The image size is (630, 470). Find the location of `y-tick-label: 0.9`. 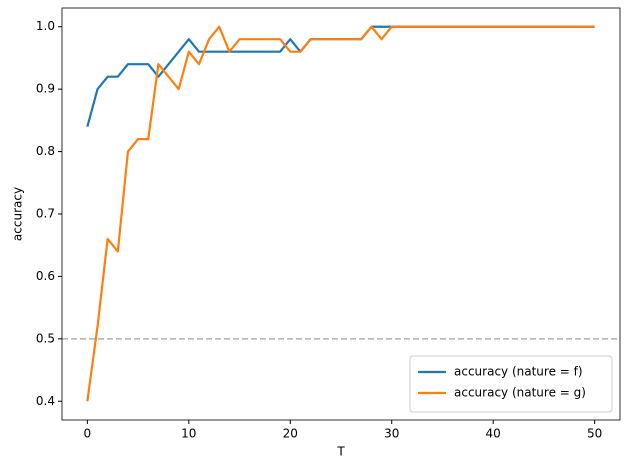

y-tick-label: 0.9 is located at coordinates (45, 89).